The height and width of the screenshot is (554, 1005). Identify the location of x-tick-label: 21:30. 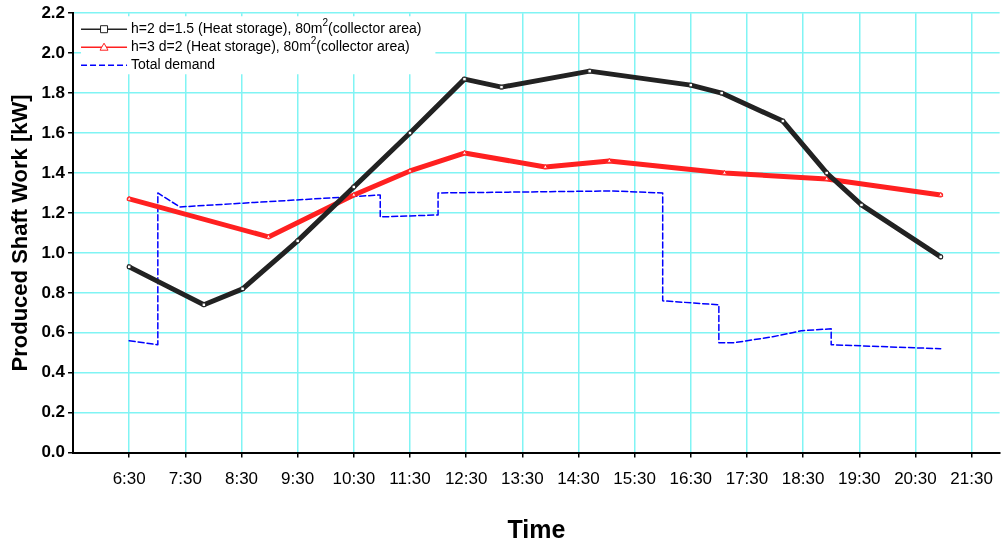
(971, 479).